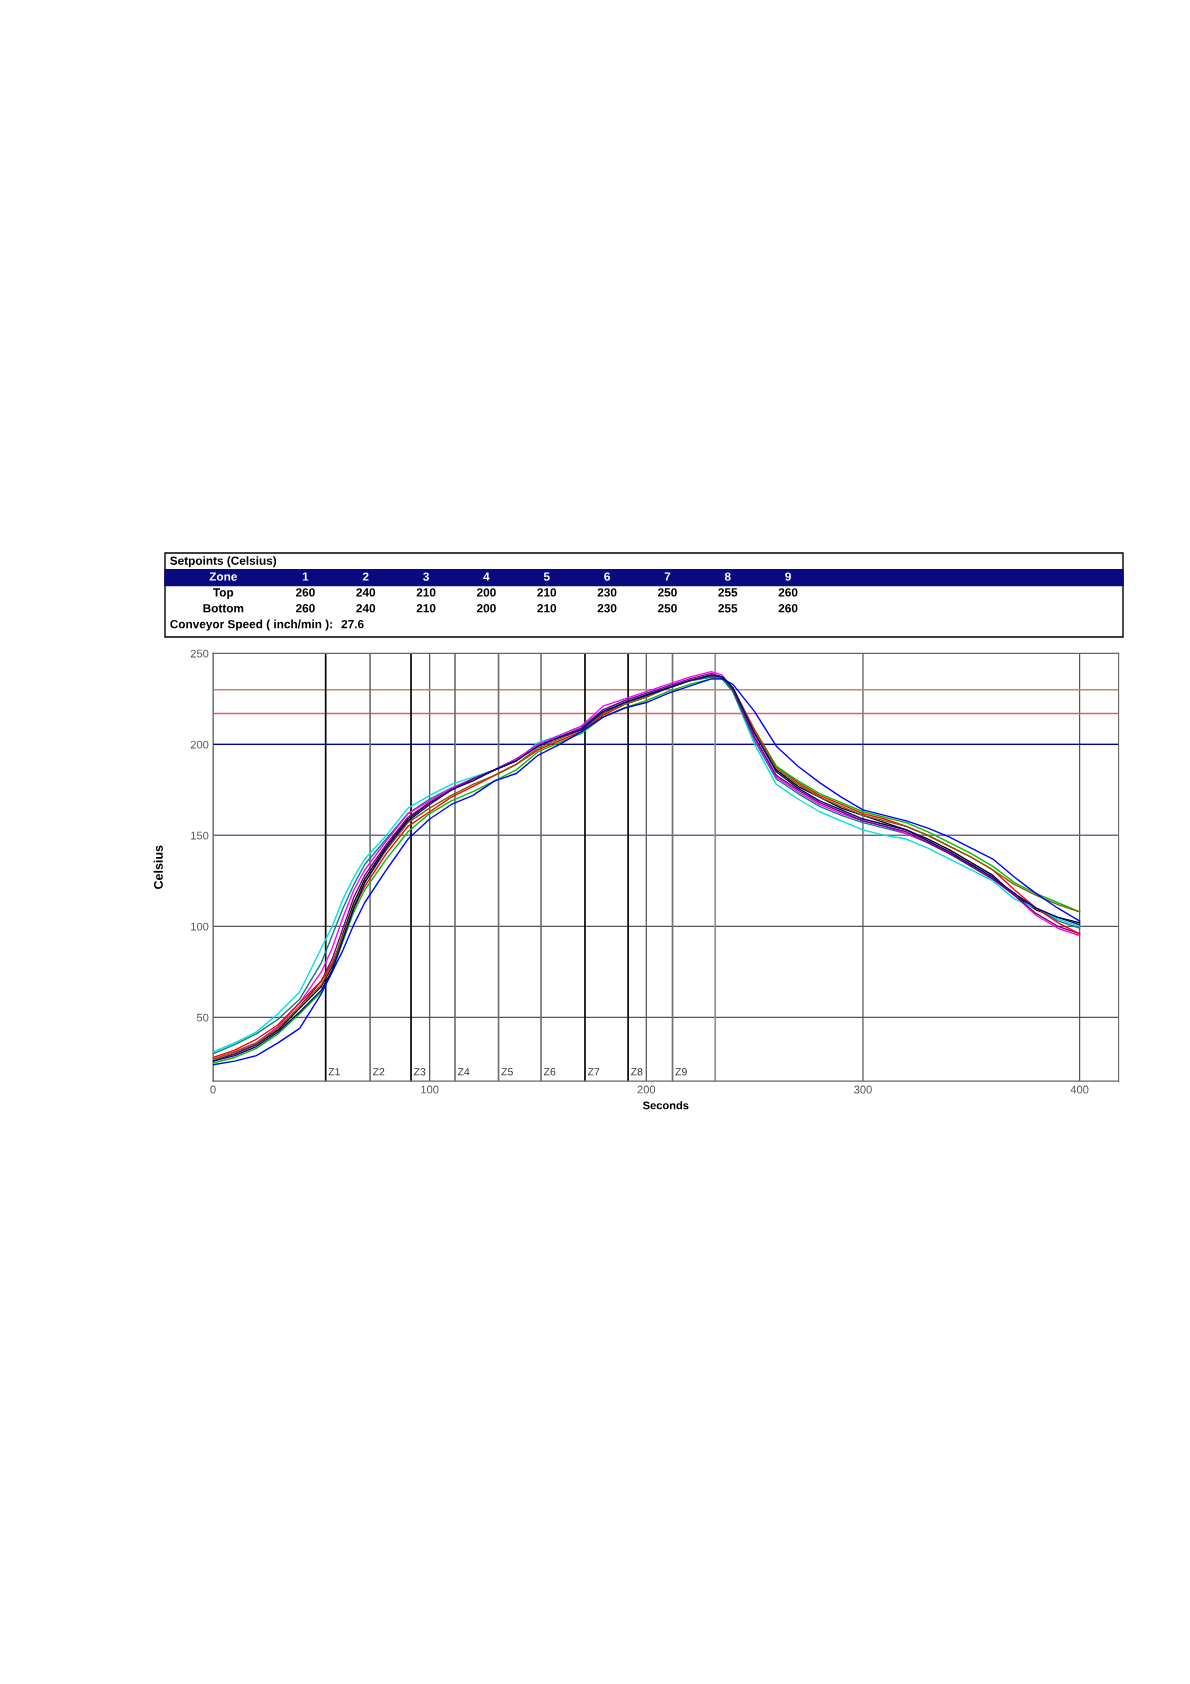  I want to click on text: 27.6, so click(352, 624).